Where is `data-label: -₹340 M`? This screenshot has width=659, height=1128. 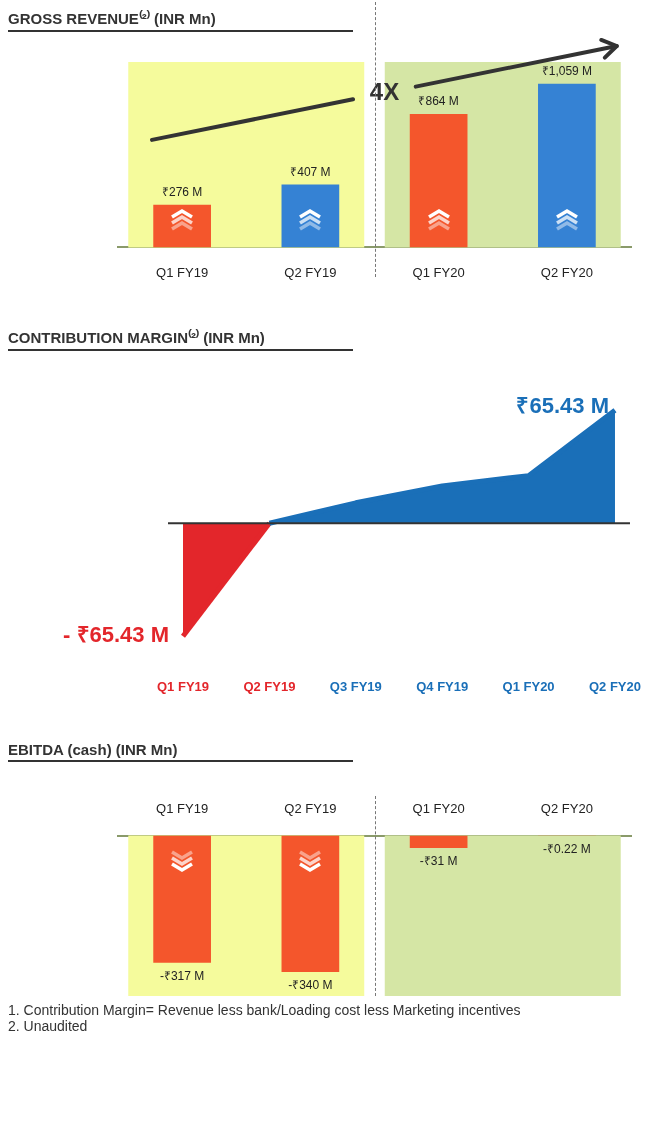
data-label: -₹340 M is located at coordinates (310, 985).